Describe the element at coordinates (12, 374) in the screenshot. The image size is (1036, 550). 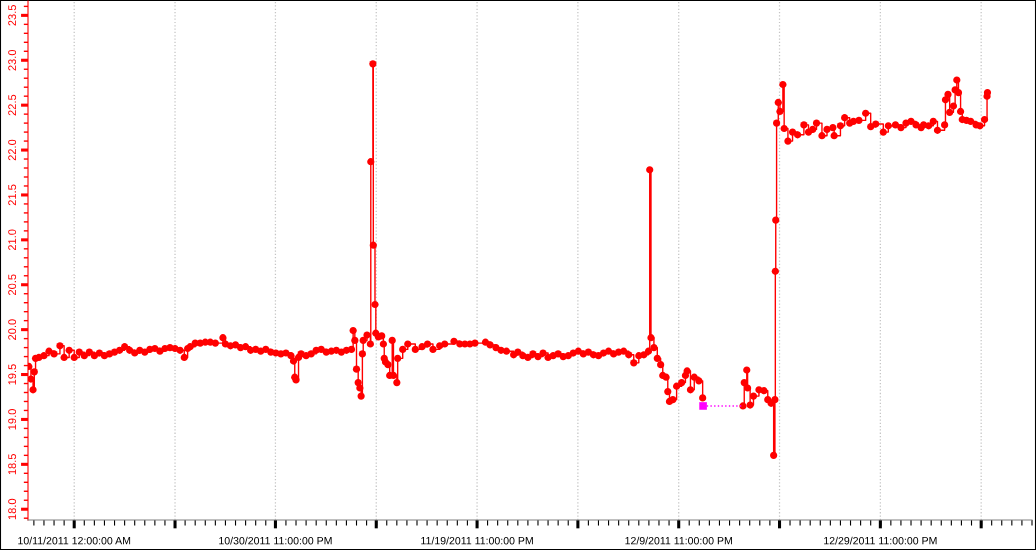
I see `y-tick-label: 19.5` at that location.